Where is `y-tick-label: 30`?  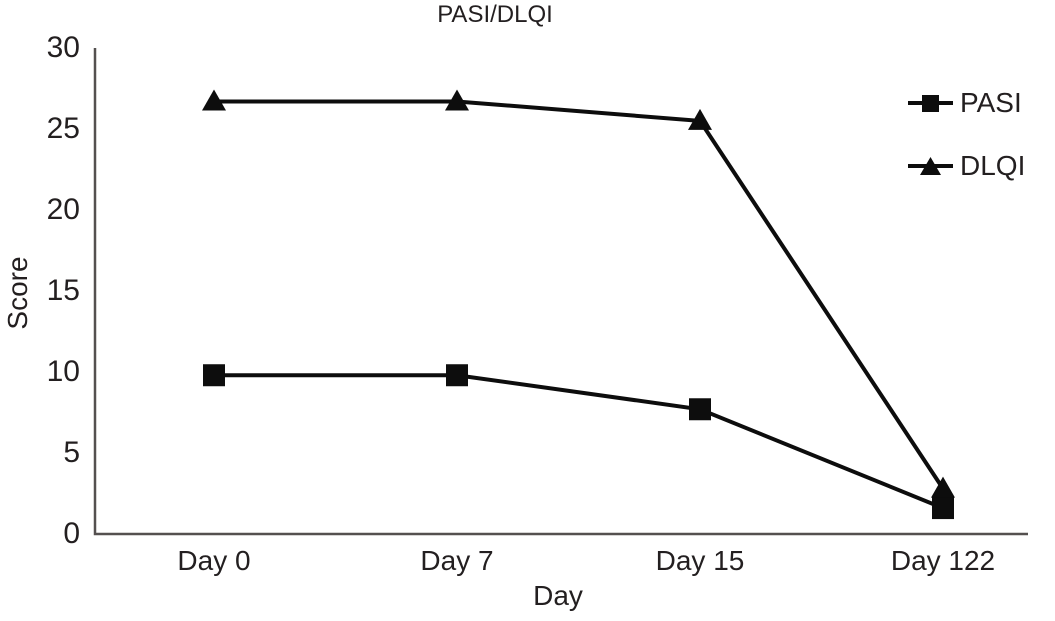
y-tick-label: 30 is located at coordinates (63, 47).